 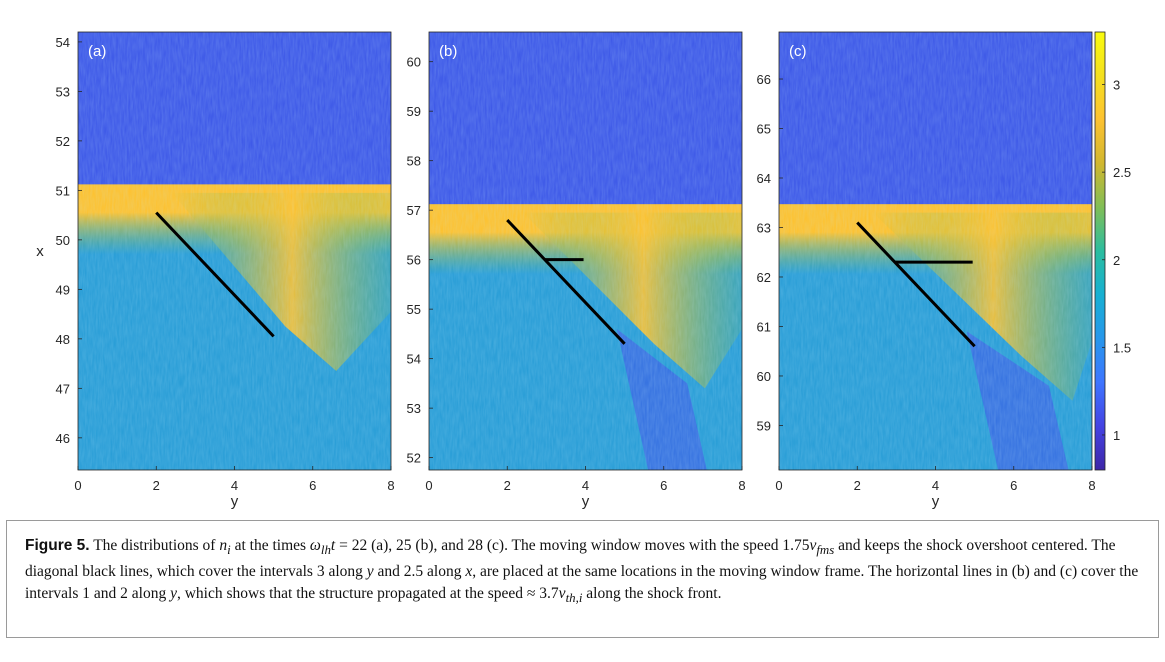 I want to click on y-tick-label: 46, so click(x=63, y=438).